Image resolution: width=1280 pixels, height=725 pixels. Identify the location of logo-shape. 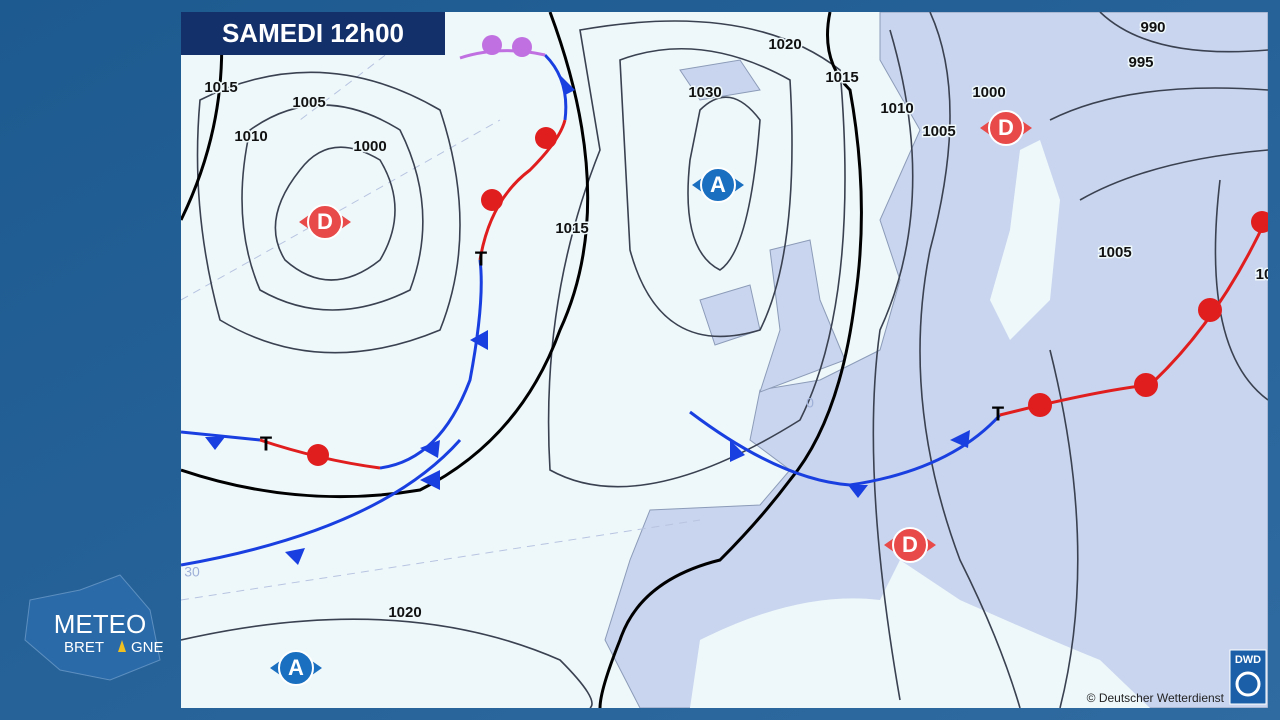
(92, 627).